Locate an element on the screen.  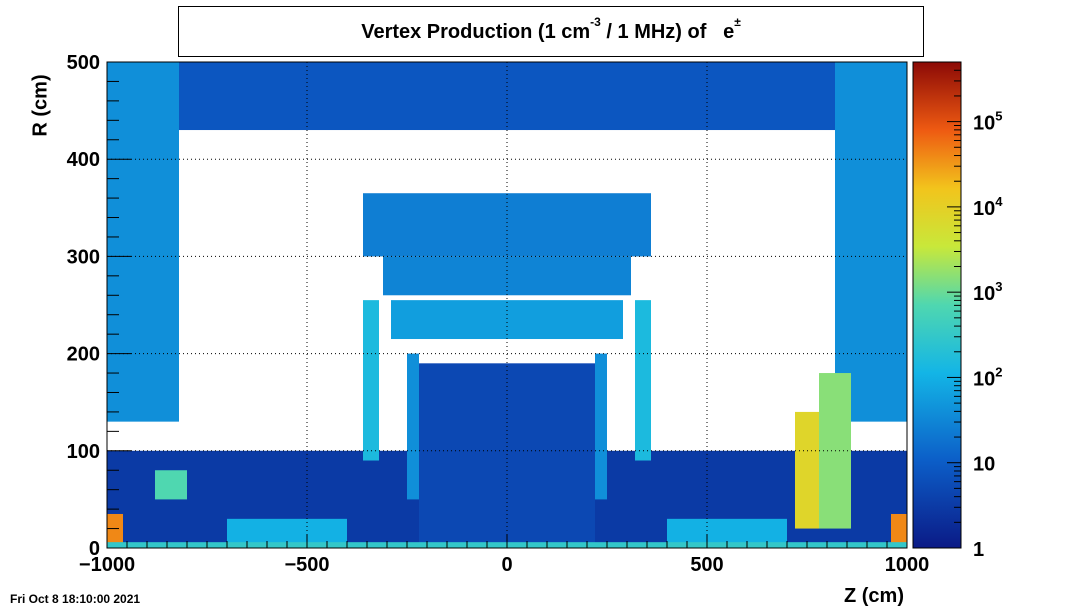
x-tick-label: 1000 is located at coordinates (907, 565).